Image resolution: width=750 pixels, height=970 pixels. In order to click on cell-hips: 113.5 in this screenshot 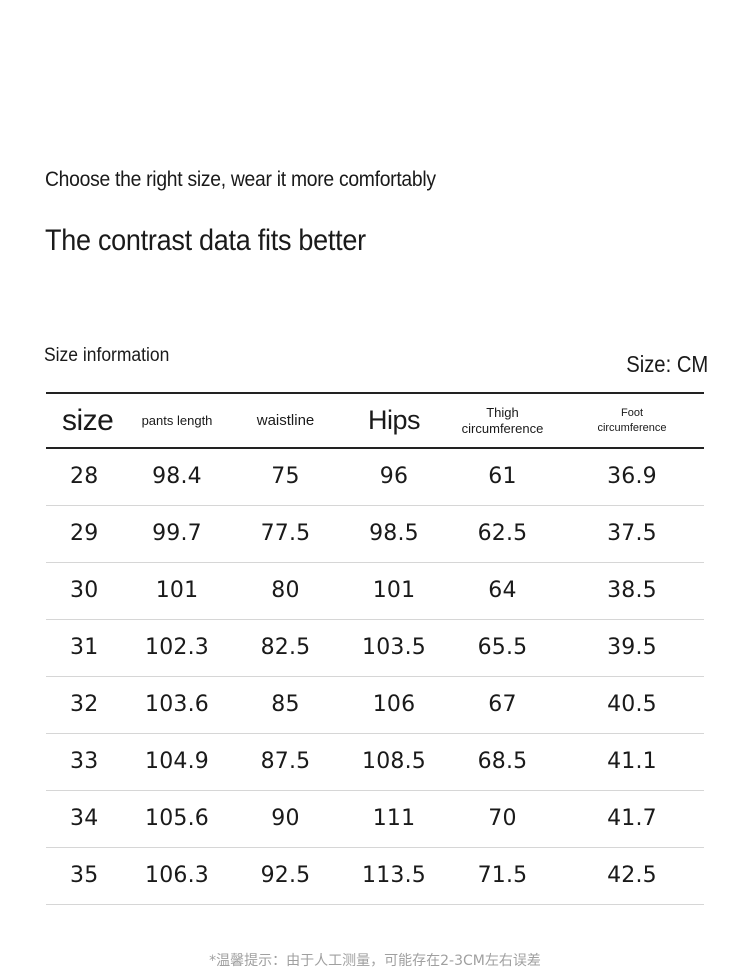, I will do `click(394, 875)`.